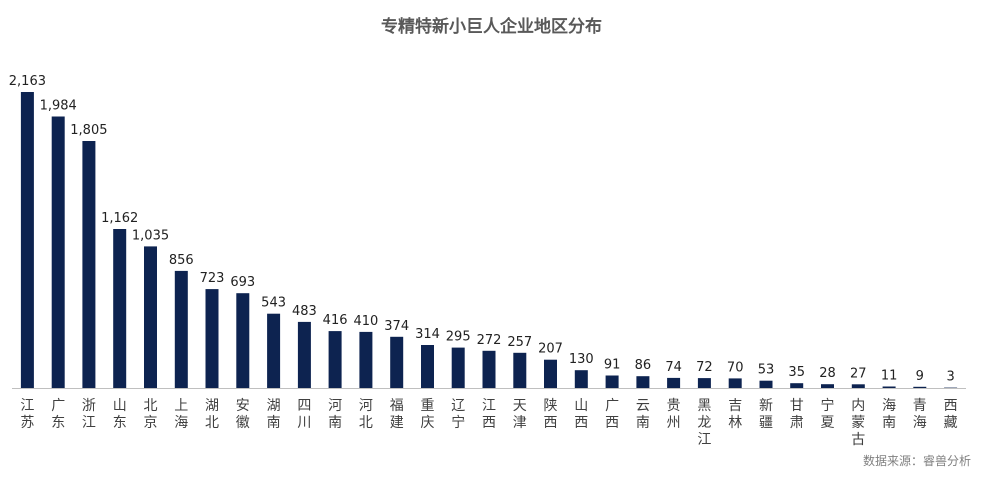  What do you see at coordinates (704, 367) in the screenshot?
I see `value-label: 72` at bounding box center [704, 367].